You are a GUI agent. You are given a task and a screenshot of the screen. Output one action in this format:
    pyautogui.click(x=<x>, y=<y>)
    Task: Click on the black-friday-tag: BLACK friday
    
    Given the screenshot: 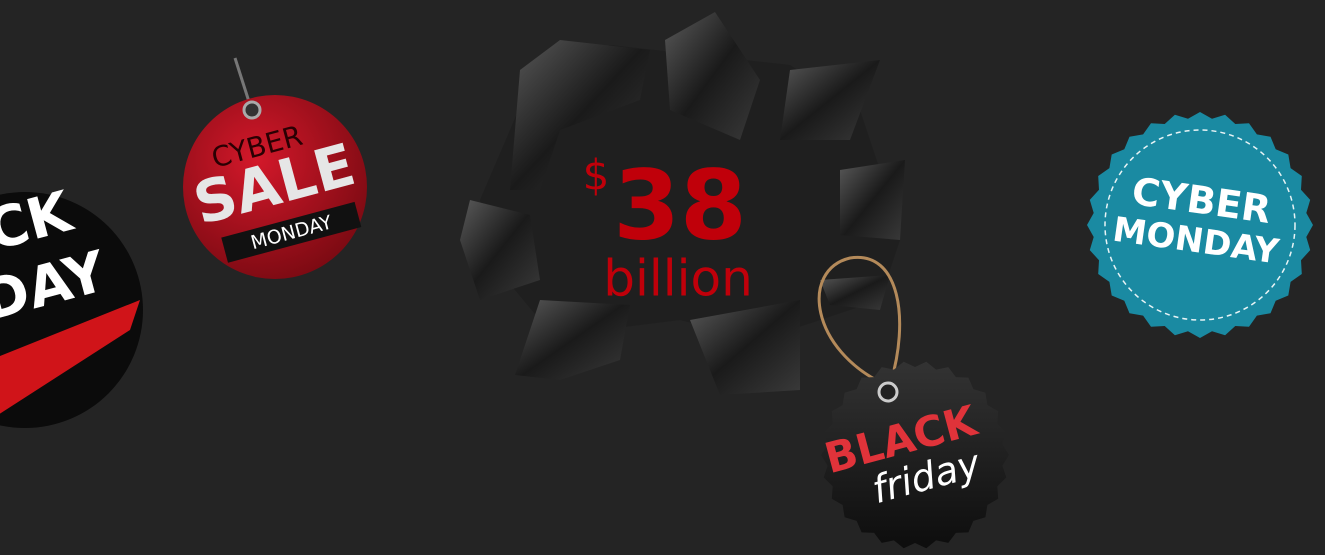 What is the action you would take?
    pyautogui.click(x=913, y=402)
    